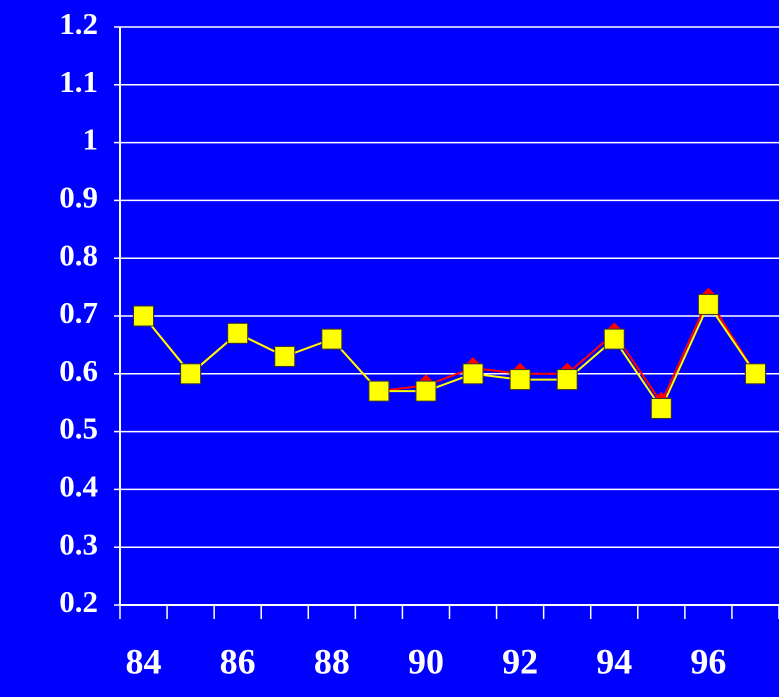  Describe the element at coordinates (78, 428) in the screenshot. I see `y-tick-label: 0.5` at that location.